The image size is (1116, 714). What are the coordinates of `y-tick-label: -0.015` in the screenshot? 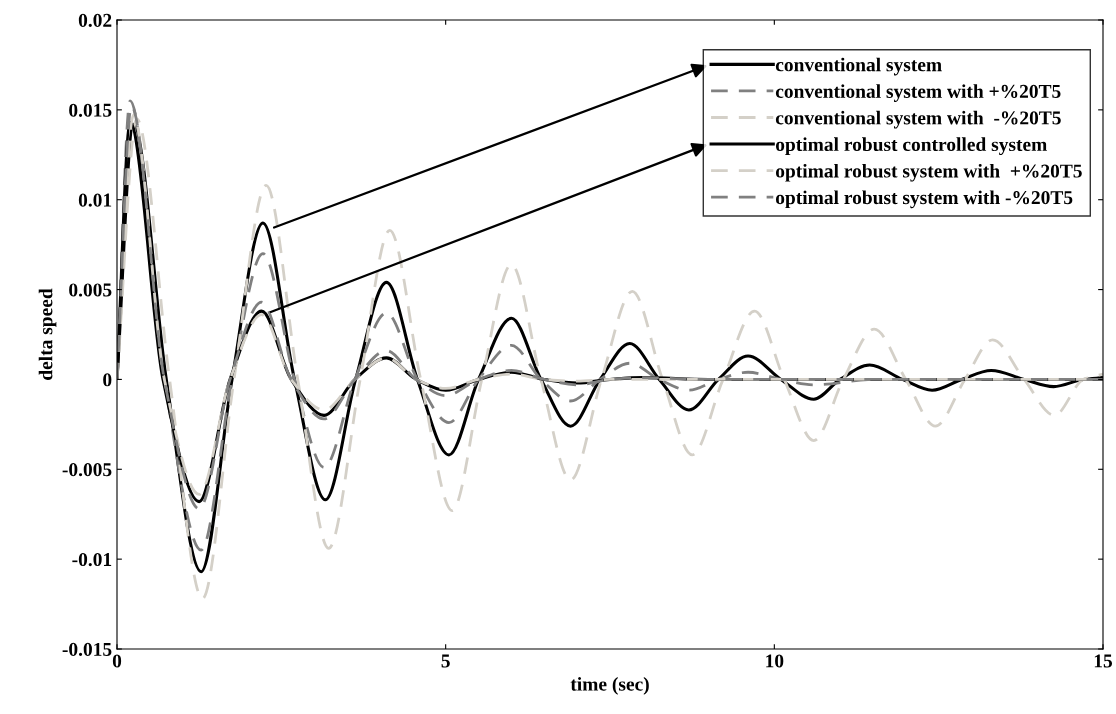 It's located at (87, 649).